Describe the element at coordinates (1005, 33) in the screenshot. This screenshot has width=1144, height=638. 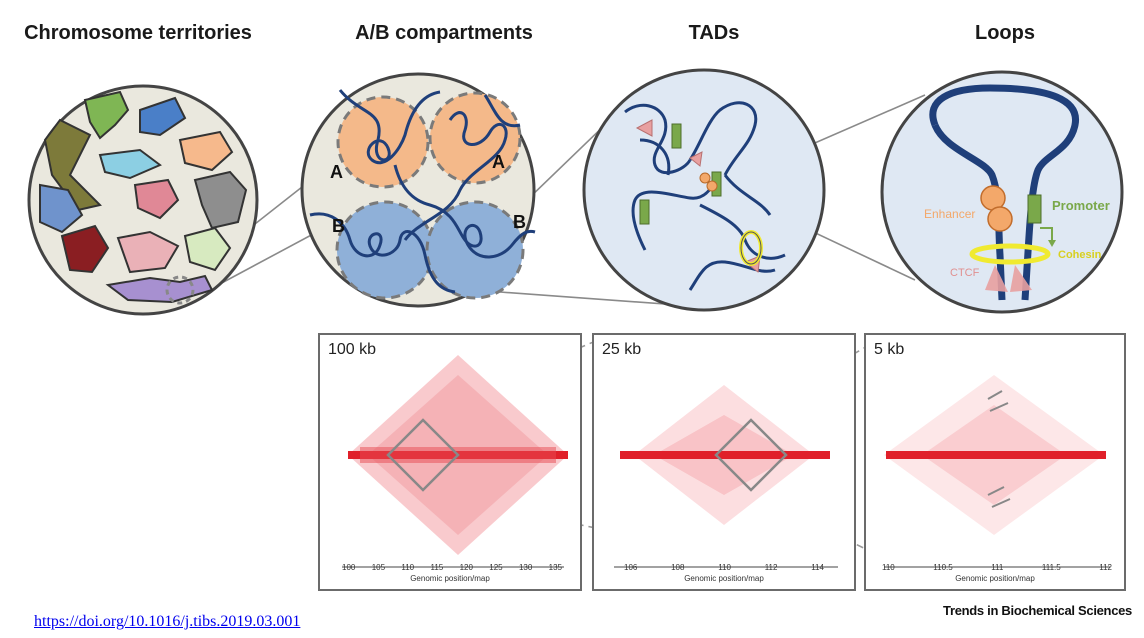
I see `heading-loops: Loops` at that location.